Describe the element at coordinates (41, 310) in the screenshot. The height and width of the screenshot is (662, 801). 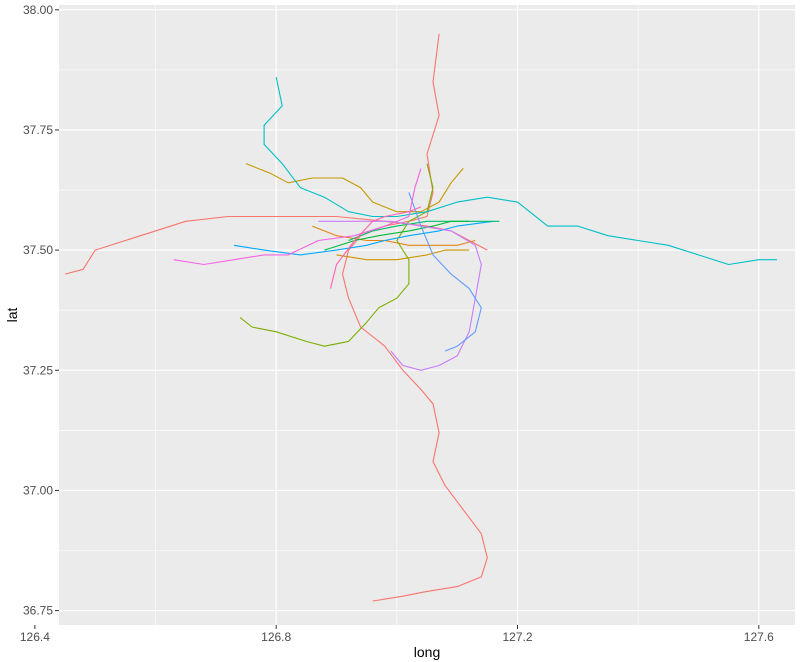
I see `y-axis: 36.75 37.00 37.25 37.50 37.75 38.00` at that location.